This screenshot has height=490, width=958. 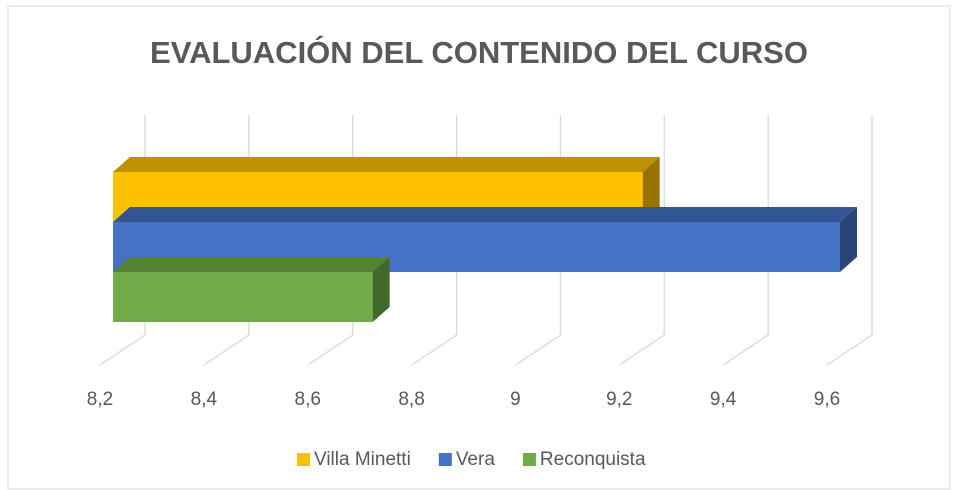 I want to click on x-tick-label: 8,2, so click(x=100, y=399).